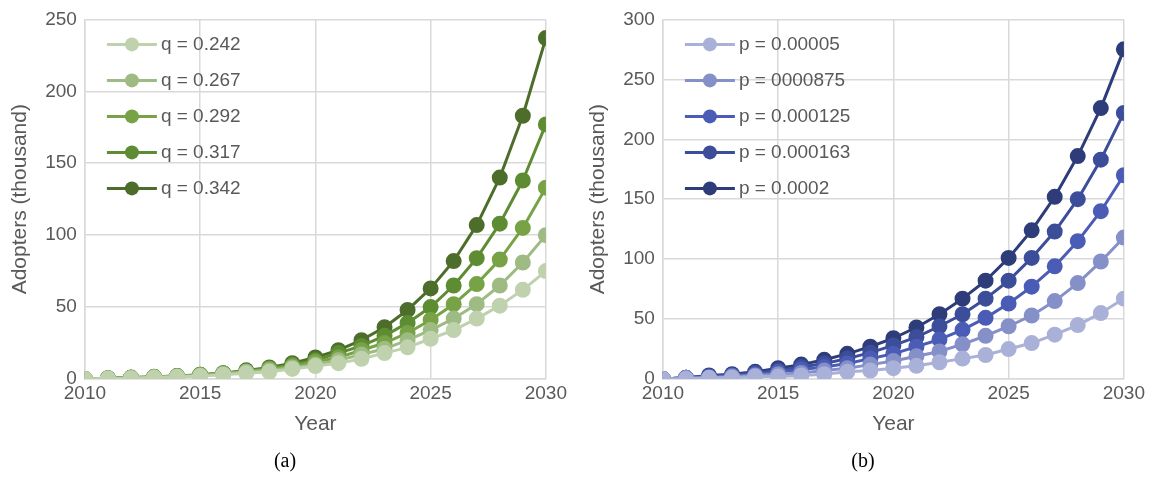 Image resolution: width=1152 pixels, height=487 pixels. I want to click on legend-label: p = 0.00005, so click(789, 43).